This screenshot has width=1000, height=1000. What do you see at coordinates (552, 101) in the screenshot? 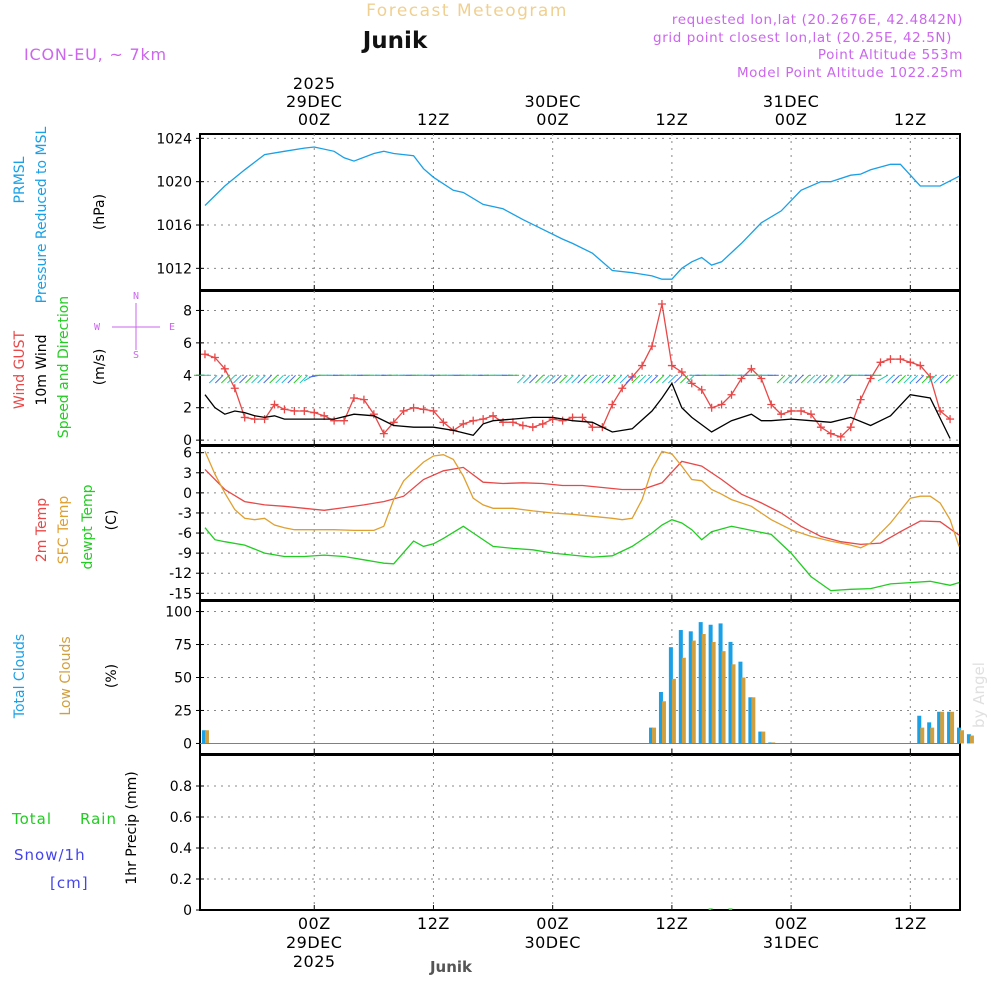
I see `time-label-top: 30DEC` at bounding box center [552, 101].